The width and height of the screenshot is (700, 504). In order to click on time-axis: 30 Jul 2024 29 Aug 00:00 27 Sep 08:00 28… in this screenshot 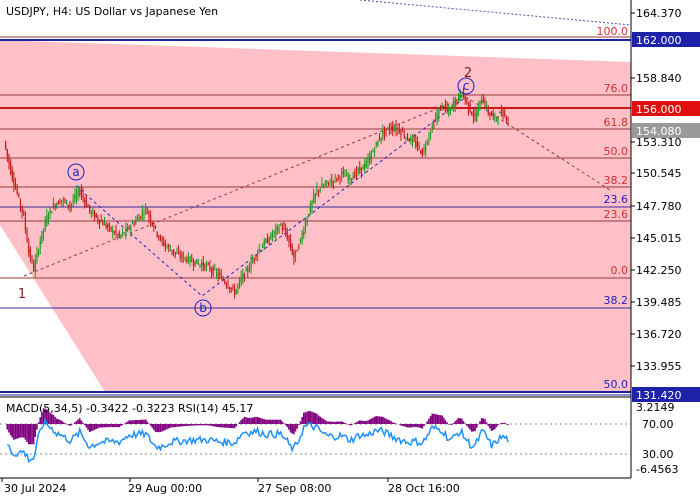, I will do `click(230, 486)`.